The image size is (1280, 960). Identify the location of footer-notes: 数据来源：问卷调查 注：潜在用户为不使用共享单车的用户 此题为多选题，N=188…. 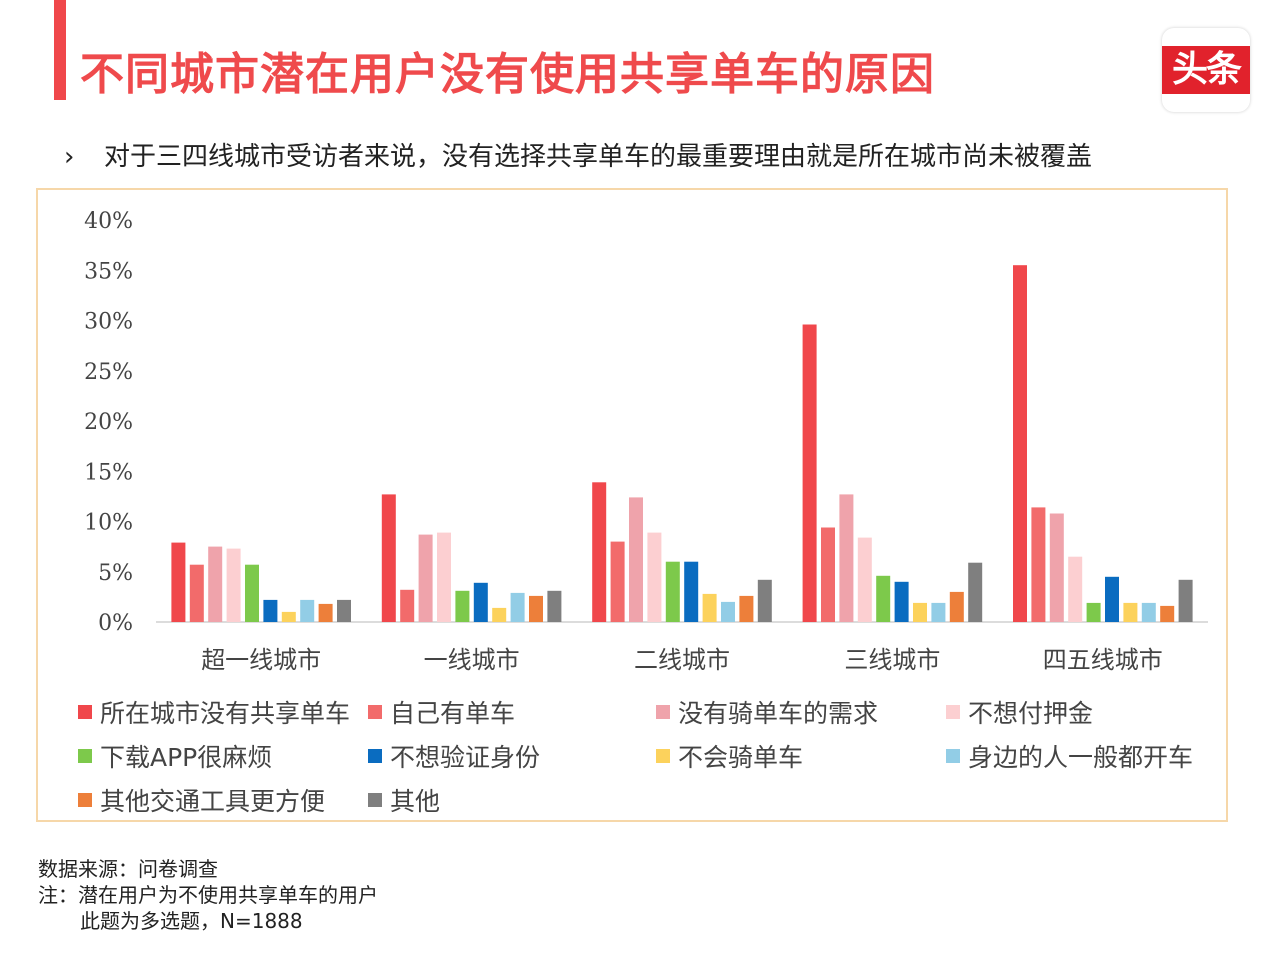
(208, 895).